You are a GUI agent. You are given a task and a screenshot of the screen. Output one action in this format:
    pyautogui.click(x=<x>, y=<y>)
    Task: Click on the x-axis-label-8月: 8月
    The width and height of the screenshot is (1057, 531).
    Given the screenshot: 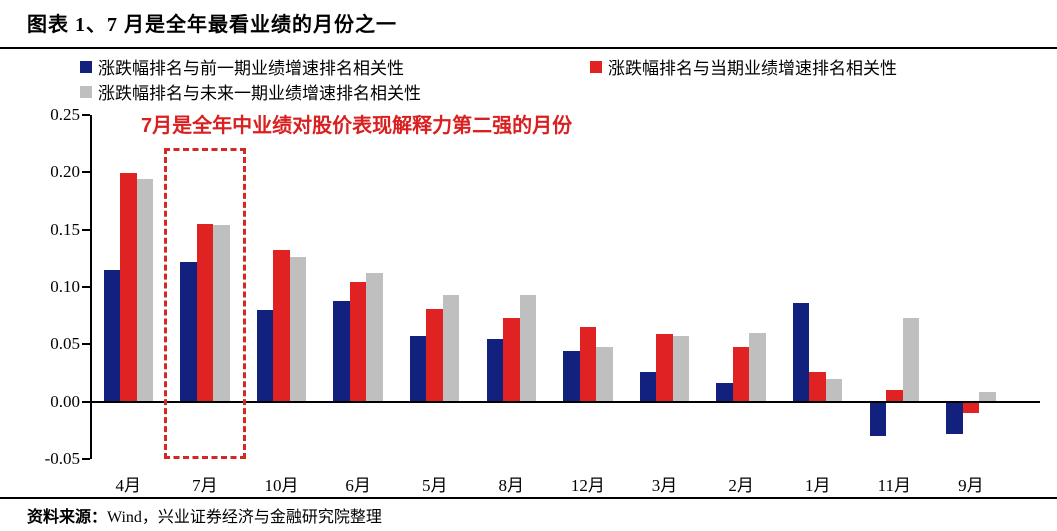 What is the action you would take?
    pyautogui.click(x=511, y=485)
    